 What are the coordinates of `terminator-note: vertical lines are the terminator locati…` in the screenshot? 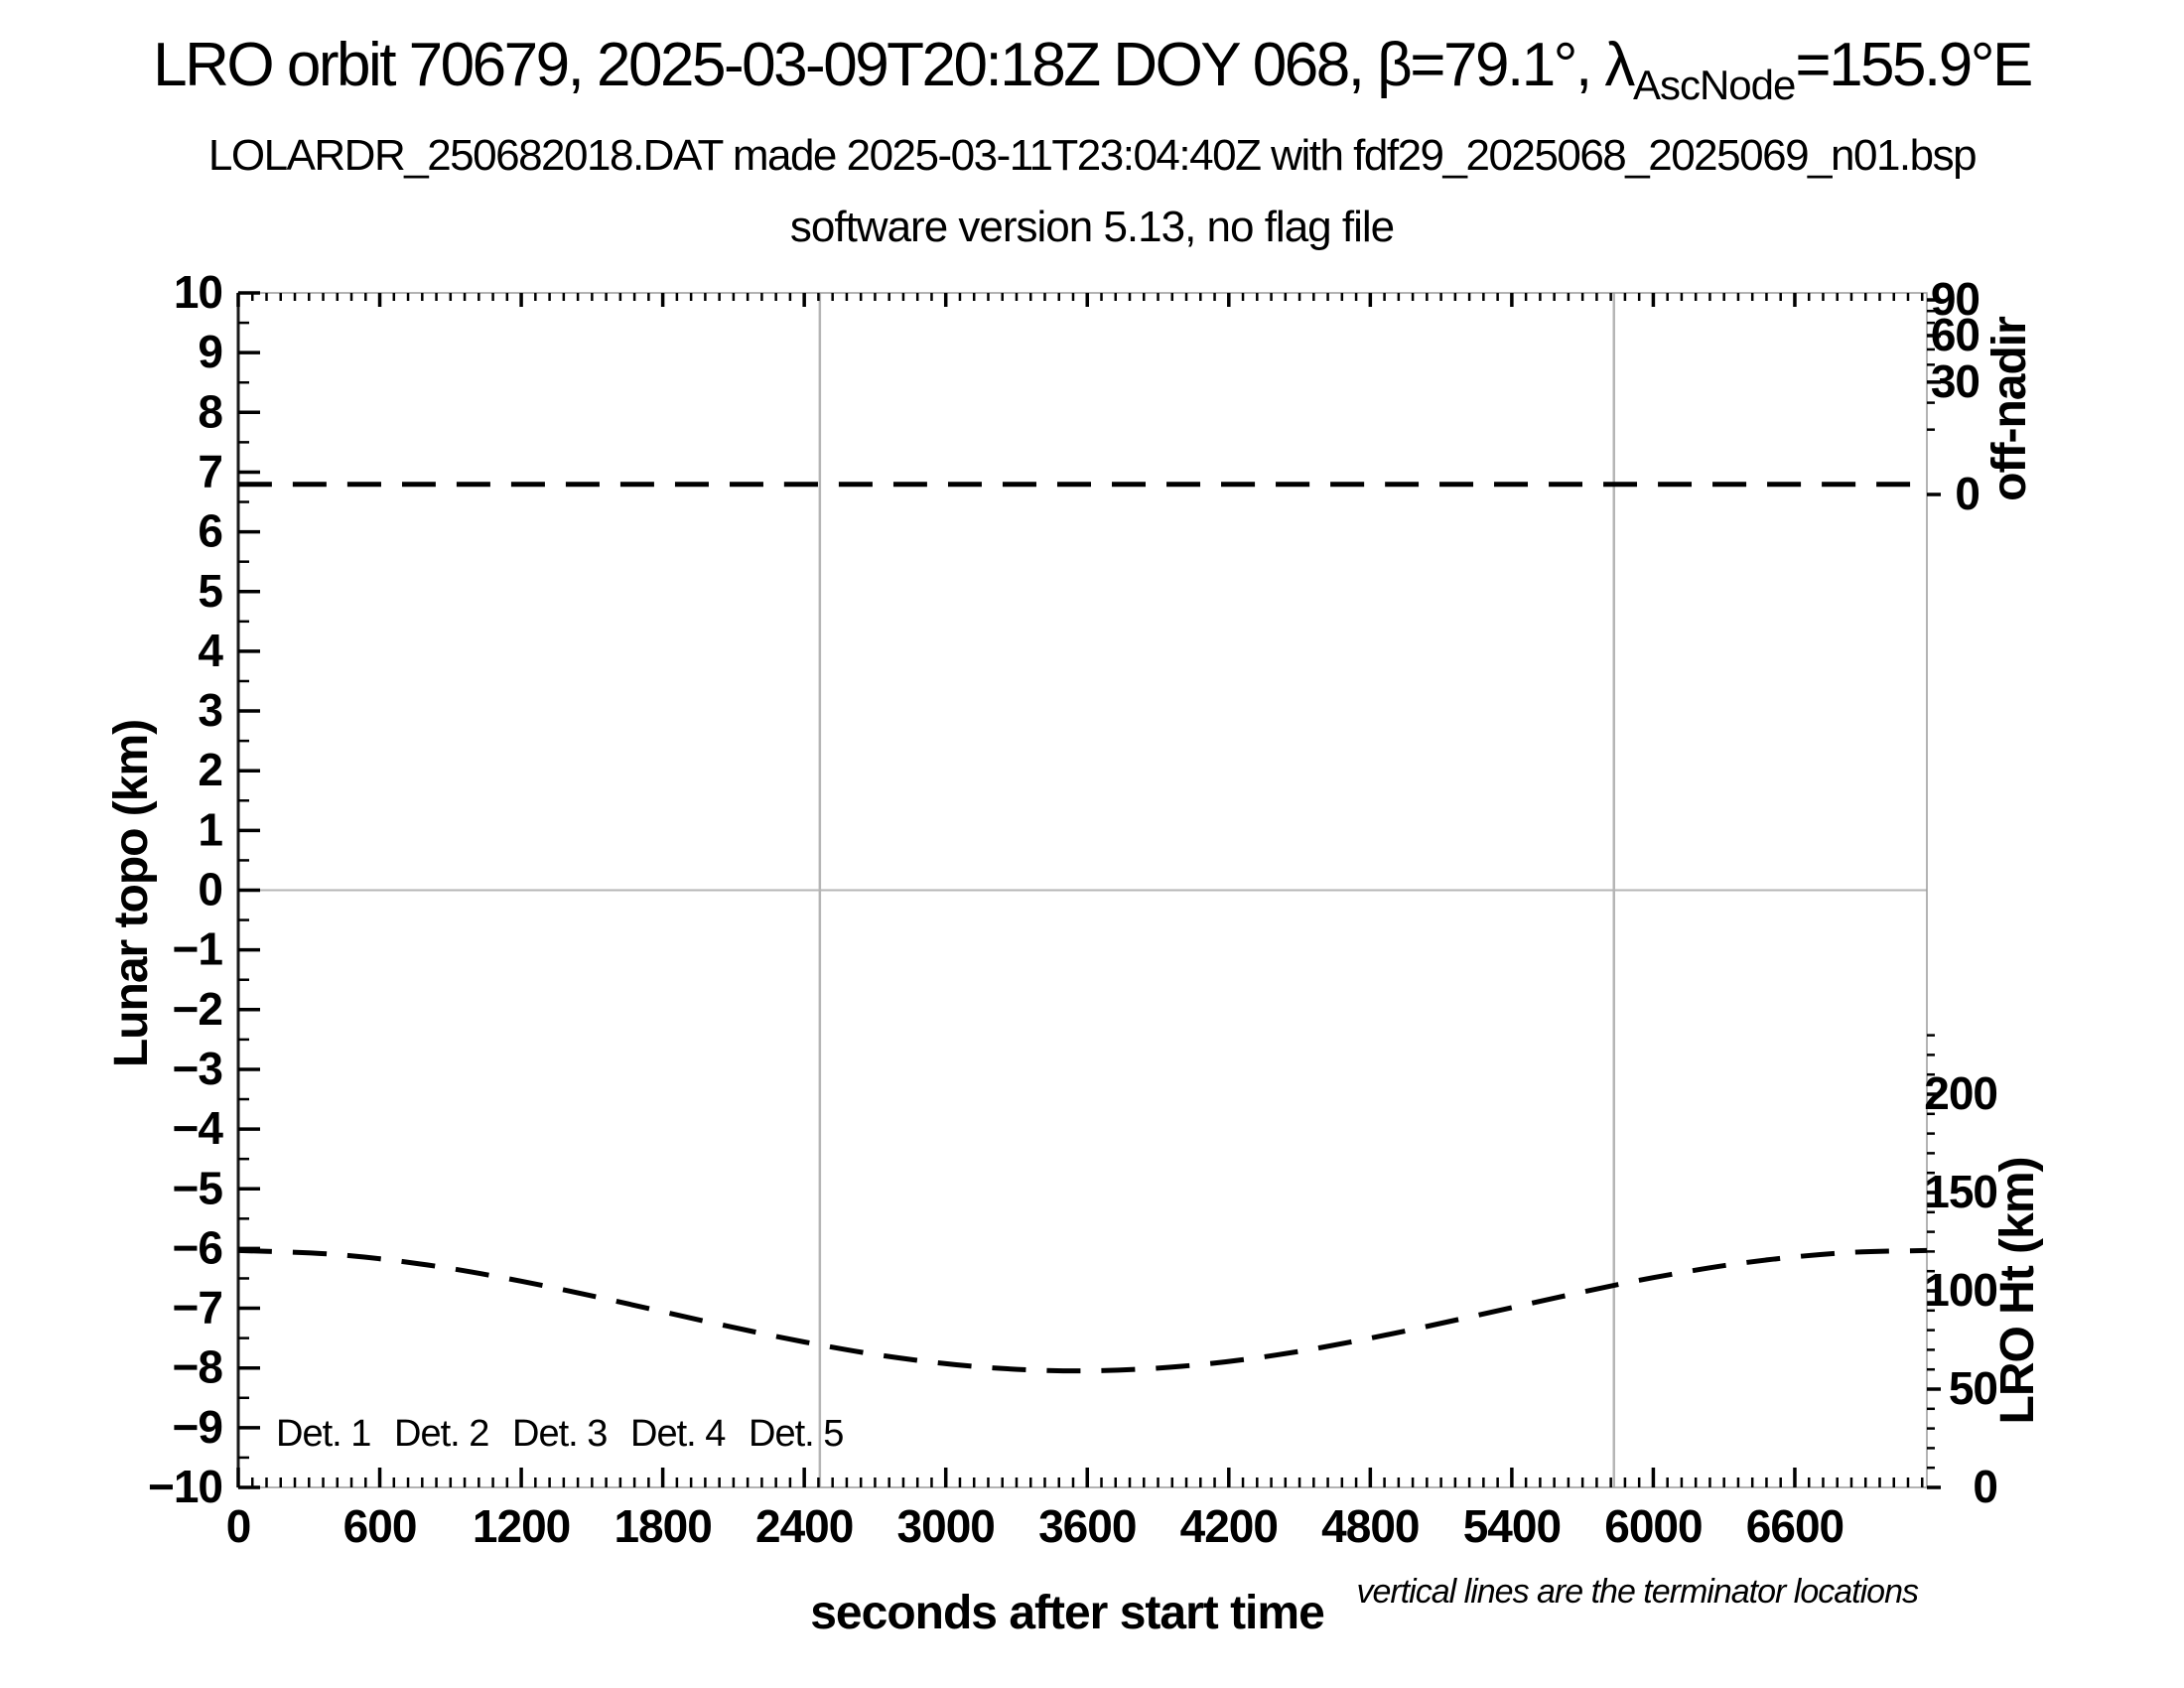 It's located at (1638, 1592).